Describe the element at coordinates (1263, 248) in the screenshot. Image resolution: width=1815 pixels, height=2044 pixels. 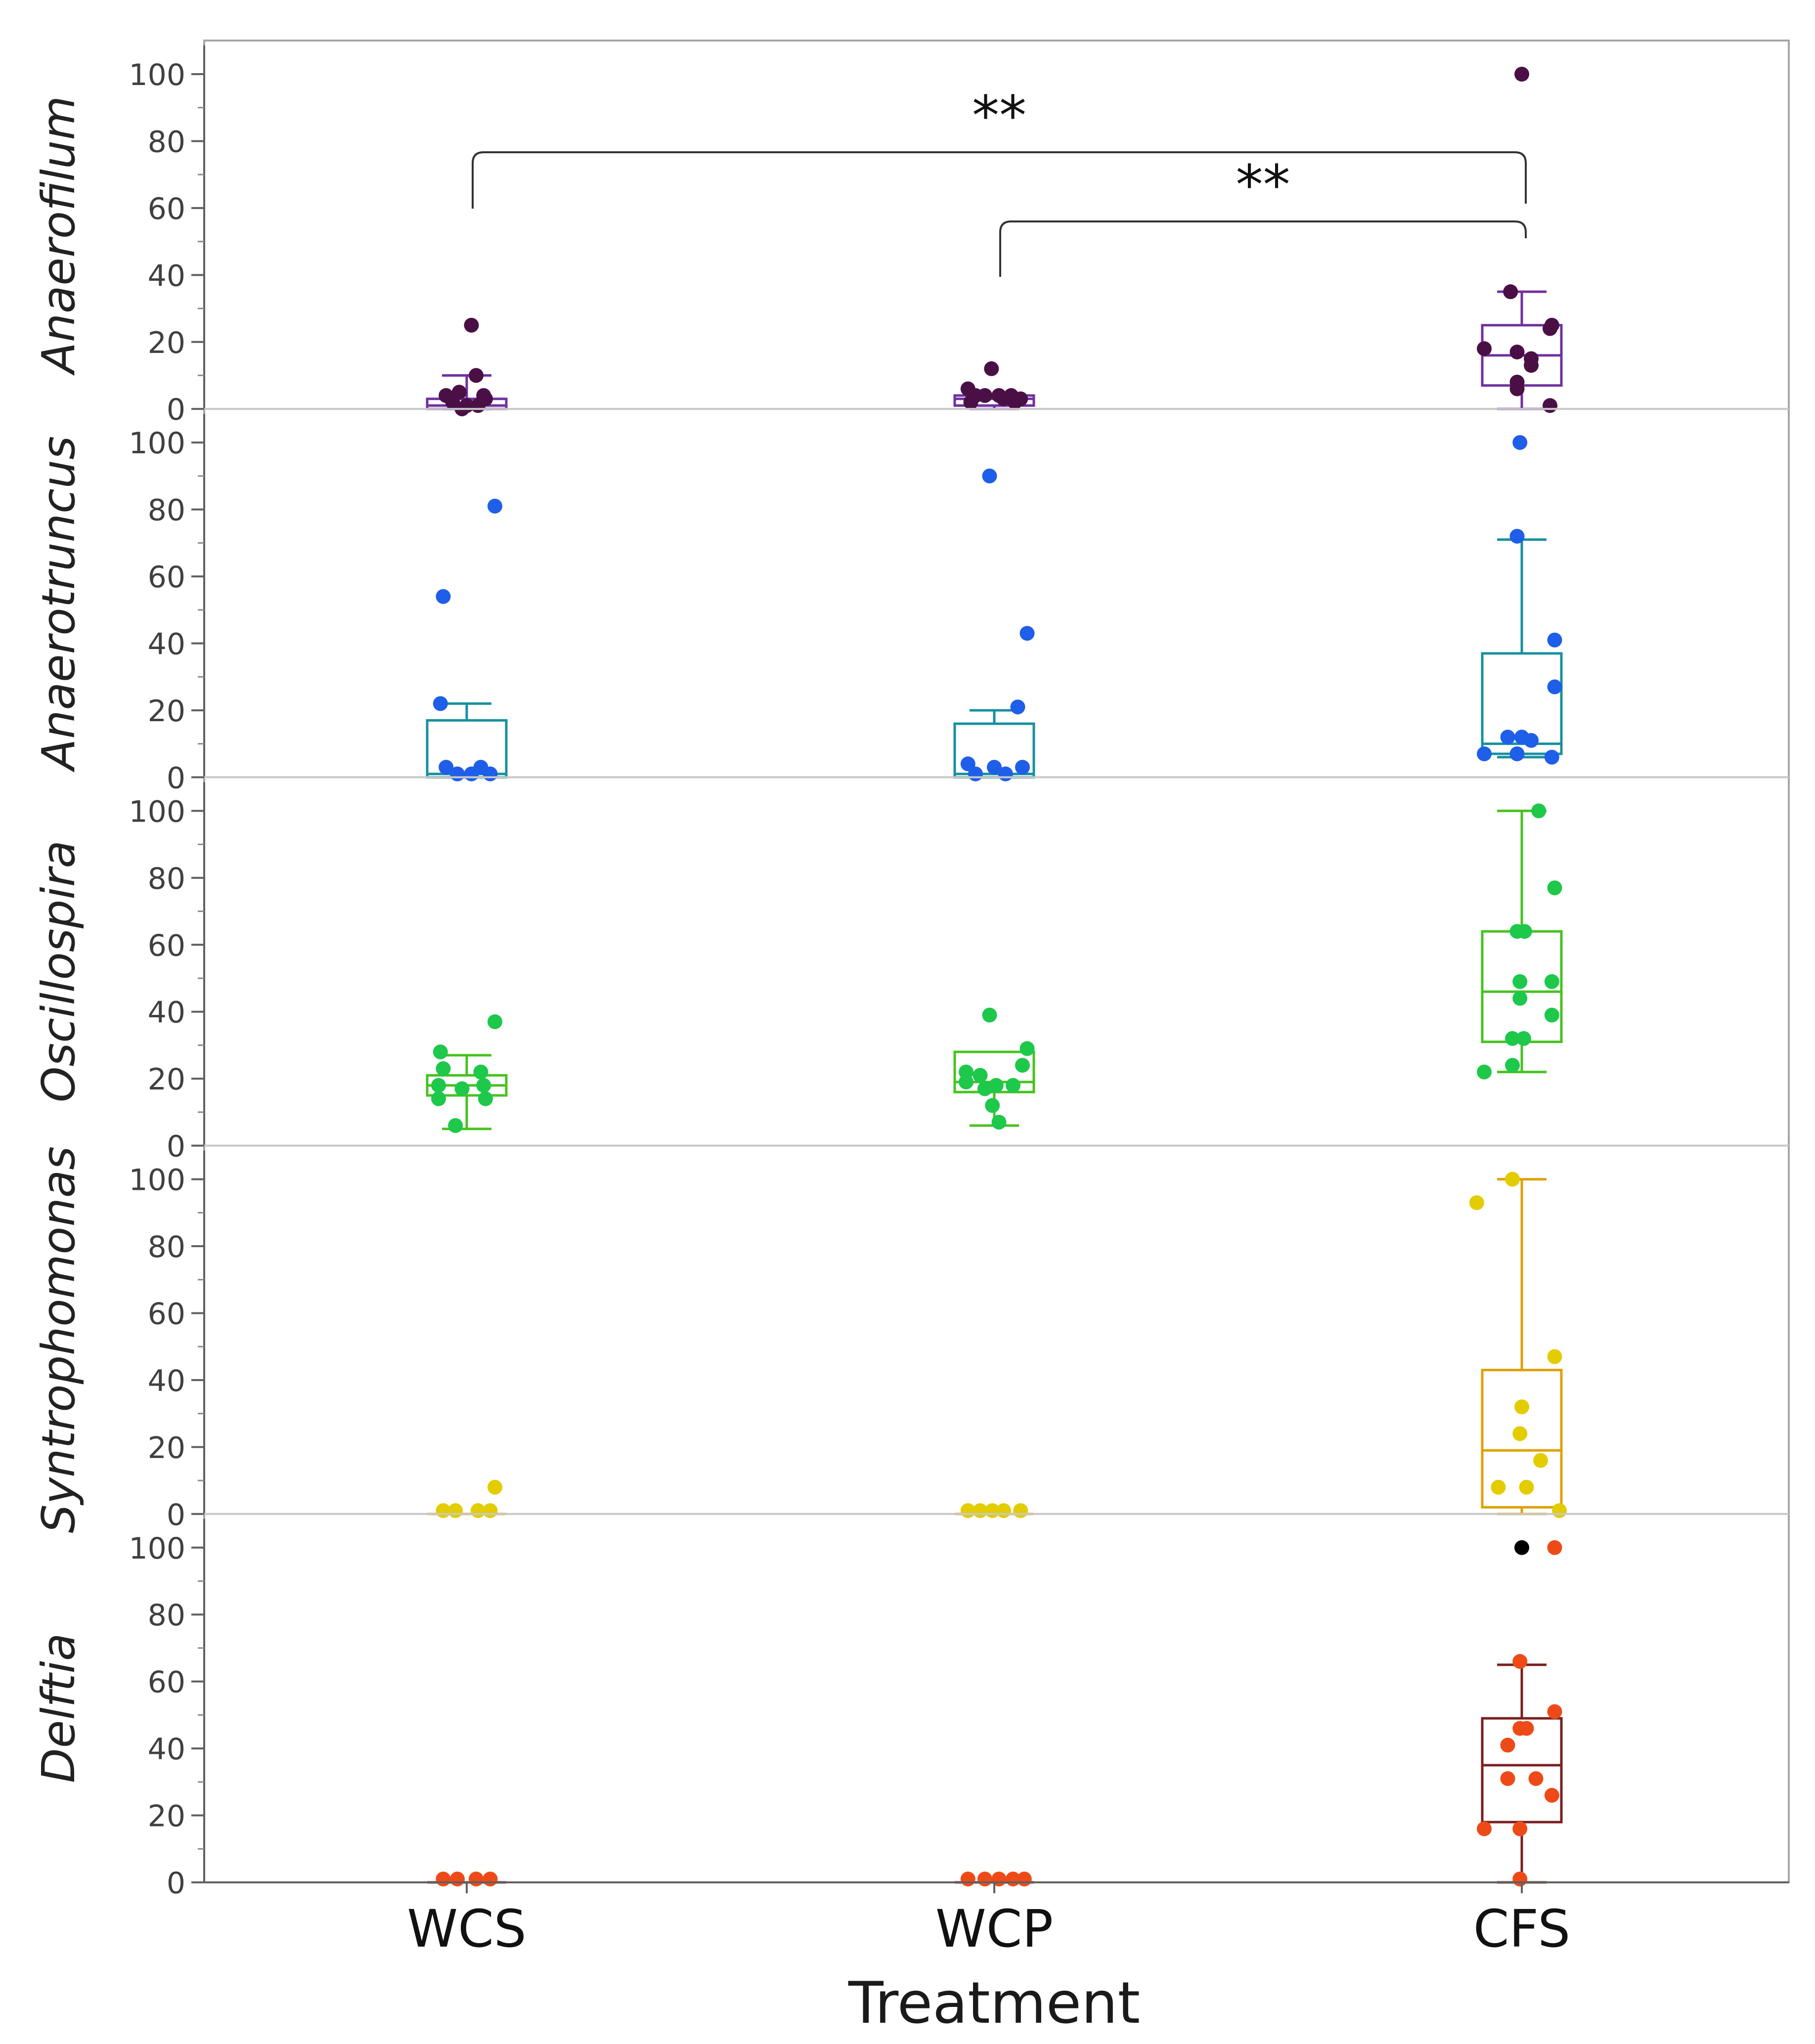
I see `bracket-line` at that location.